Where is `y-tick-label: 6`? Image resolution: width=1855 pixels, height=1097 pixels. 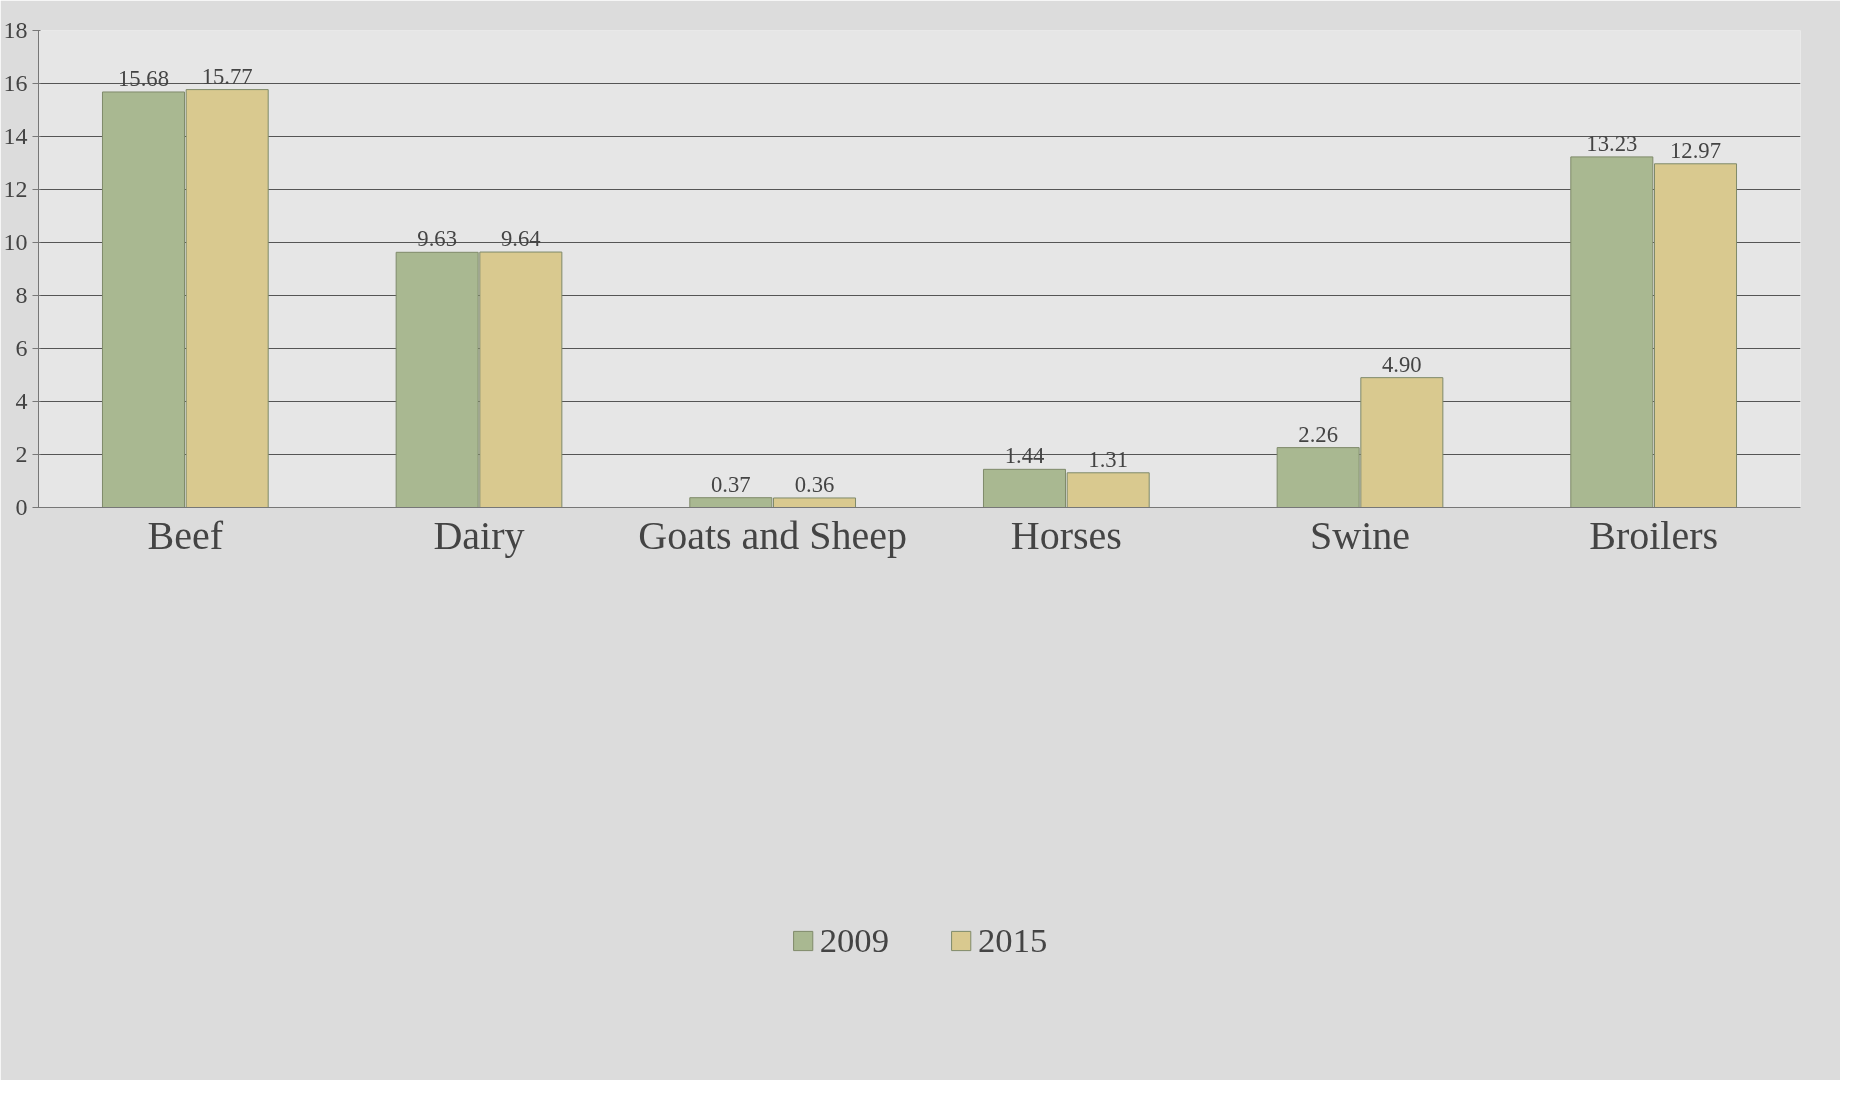
y-tick-label: 6 is located at coordinates (21, 348).